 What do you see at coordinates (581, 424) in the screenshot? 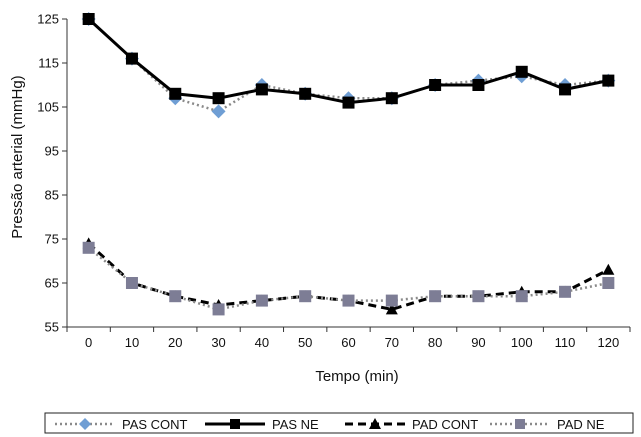
I see `legend-label: PAD NE` at bounding box center [581, 424].